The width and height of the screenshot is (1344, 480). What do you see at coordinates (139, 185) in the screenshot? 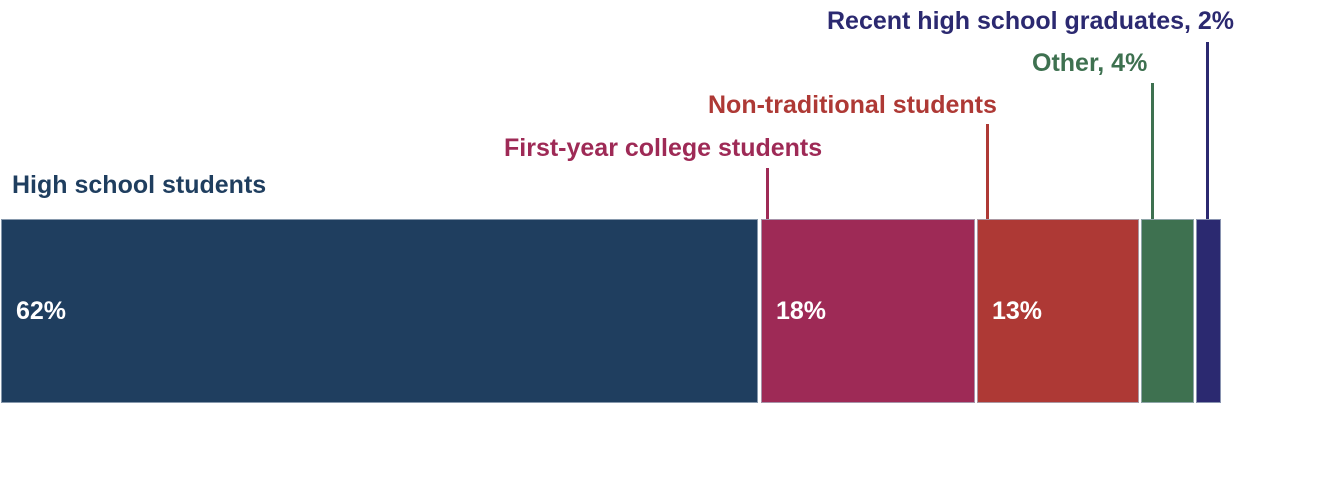
I see `callout-label-high-school-students: High school students` at bounding box center [139, 185].